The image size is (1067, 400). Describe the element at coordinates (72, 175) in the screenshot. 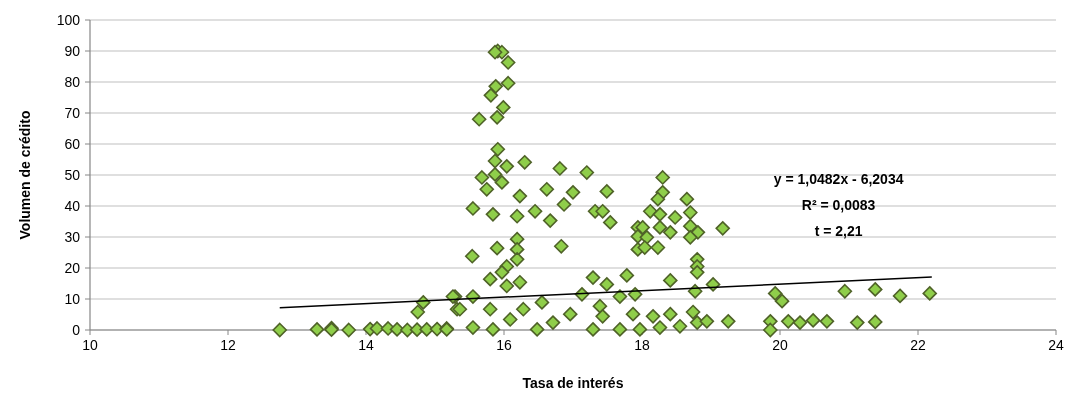

I see `y-tick-label: 50` at that location.